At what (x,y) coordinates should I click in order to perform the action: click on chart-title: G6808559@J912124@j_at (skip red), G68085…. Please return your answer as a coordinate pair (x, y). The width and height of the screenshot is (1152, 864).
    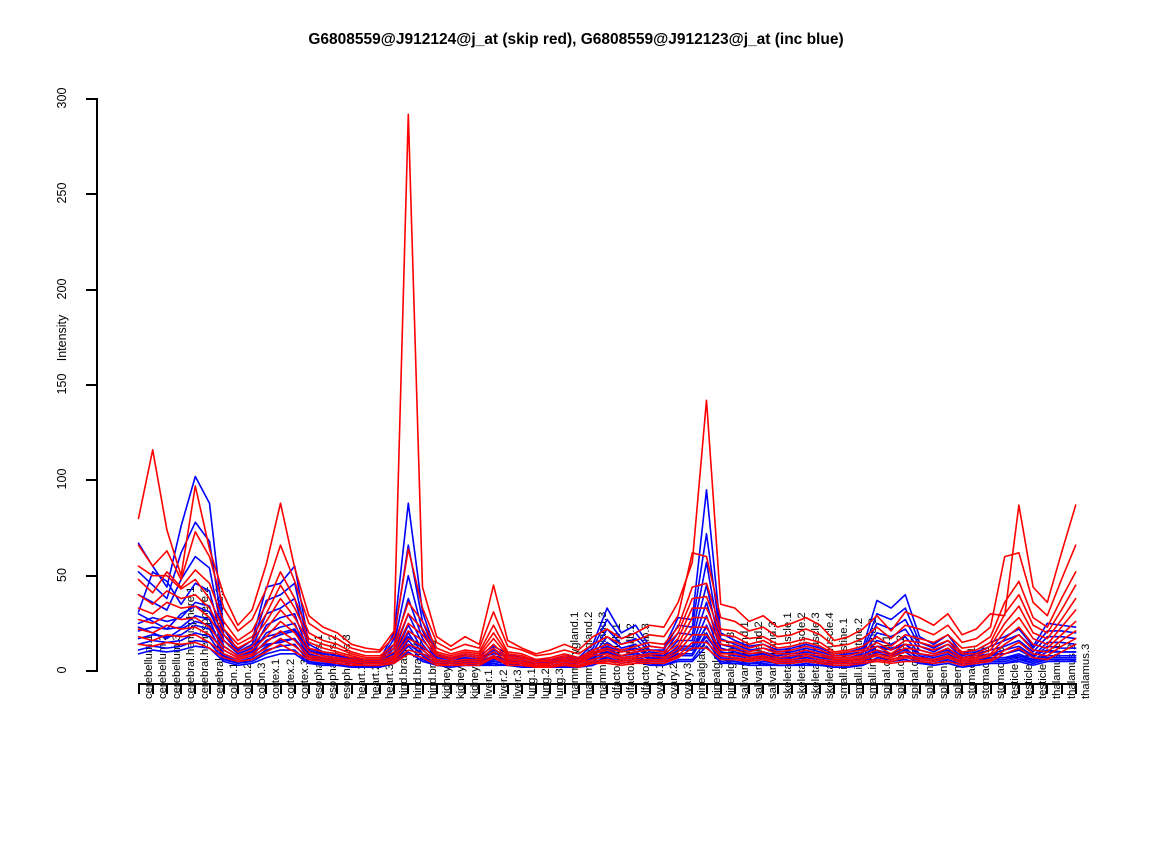
    Looking at the image, I should click on (576, 39).